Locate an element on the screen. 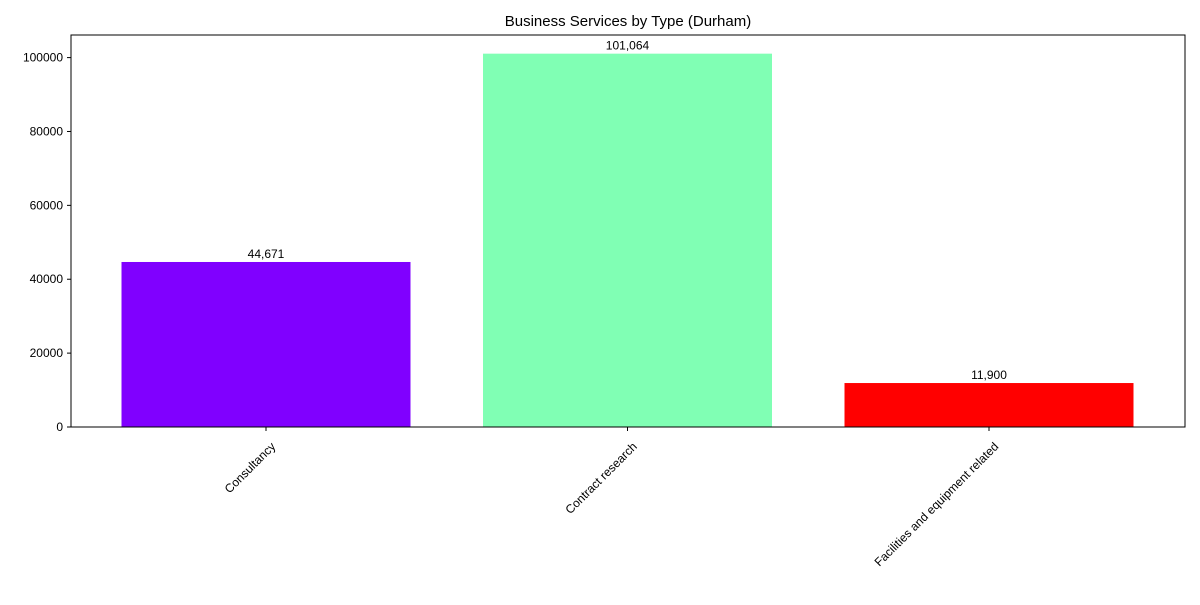  x-tick-label: Contract research is located at coordinates (601, 477).